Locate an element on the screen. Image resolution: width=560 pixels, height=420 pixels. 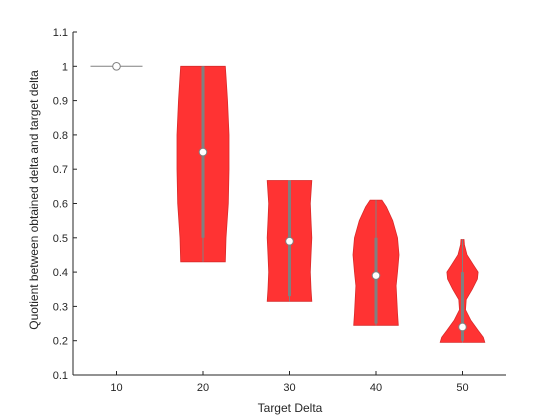
y-tick-label: 0.3 is located at coordinates (60, 307).